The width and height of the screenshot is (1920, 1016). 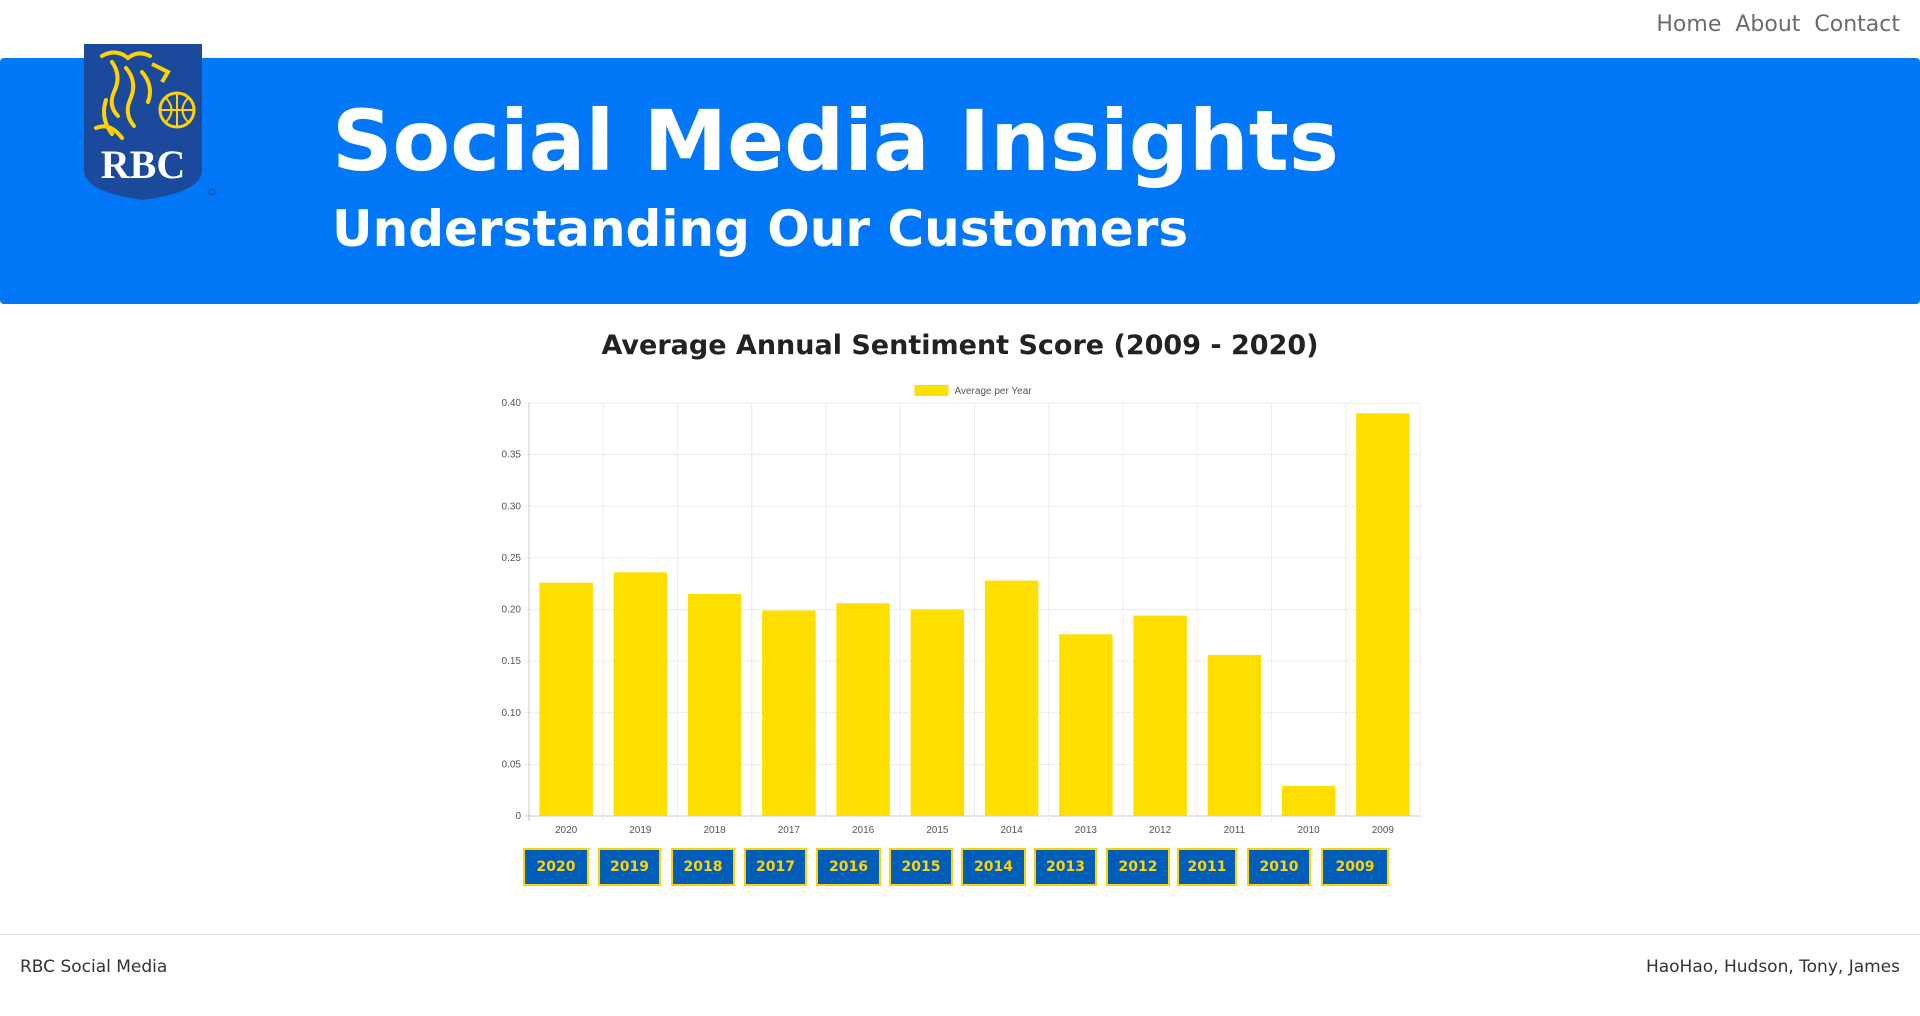 I want to click on bar-2016, so click(x=863, y=709).